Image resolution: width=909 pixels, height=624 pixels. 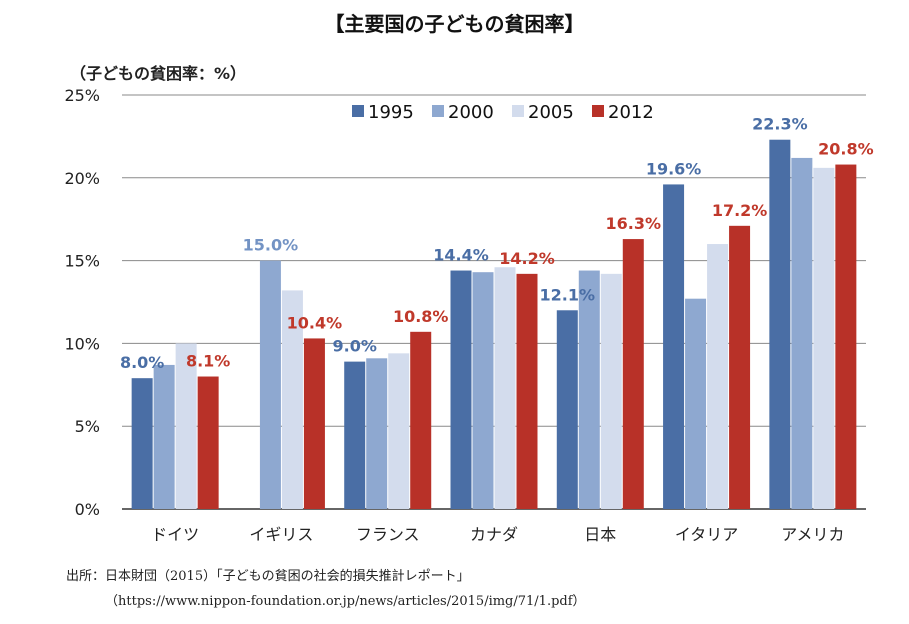 What do you see at coordinates (600, 534) in the screenshot?
I see `x-tick-label: 日本` at bounding box center [600, 534].